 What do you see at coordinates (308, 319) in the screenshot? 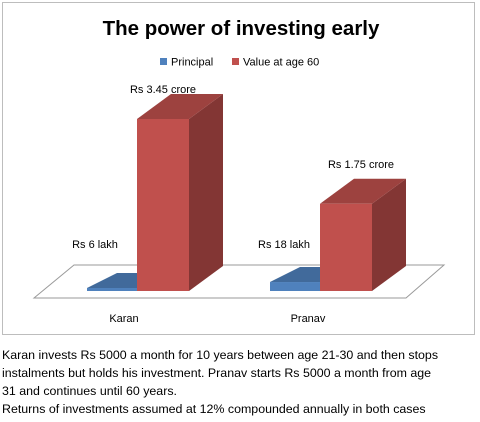
I see `x-tick-label: Pranav` at bounding box center [308, 319].